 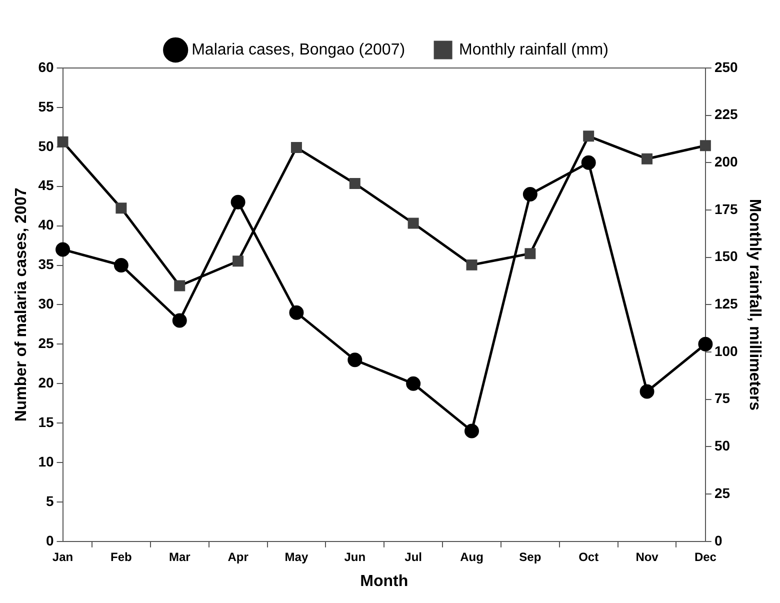 What do you see at coordinates (355, 557) in the screenshot?
I see `x-tick-label: Jun` at bounding box center [355, 557].